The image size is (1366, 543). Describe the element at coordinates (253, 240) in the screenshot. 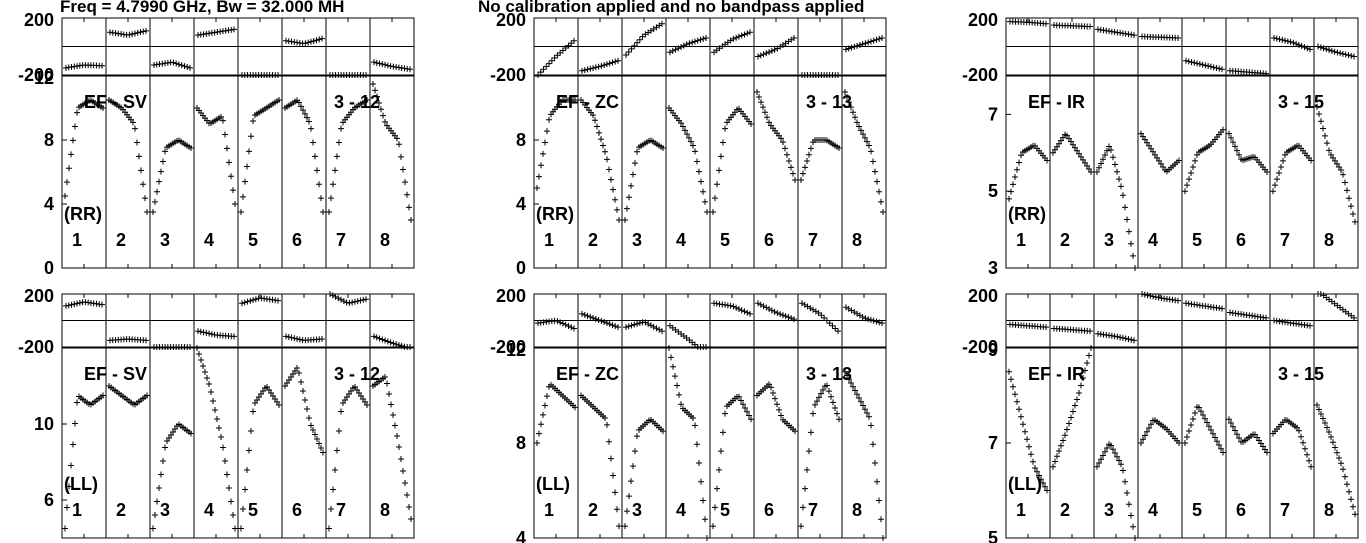

I see `channel-label: 5` at that location.